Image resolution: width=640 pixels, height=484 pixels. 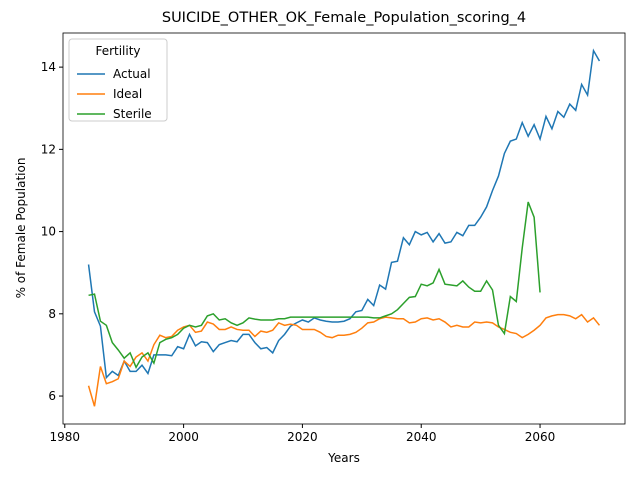 I want to click on x-tick-label: 2020, so click(x=302, y=437).